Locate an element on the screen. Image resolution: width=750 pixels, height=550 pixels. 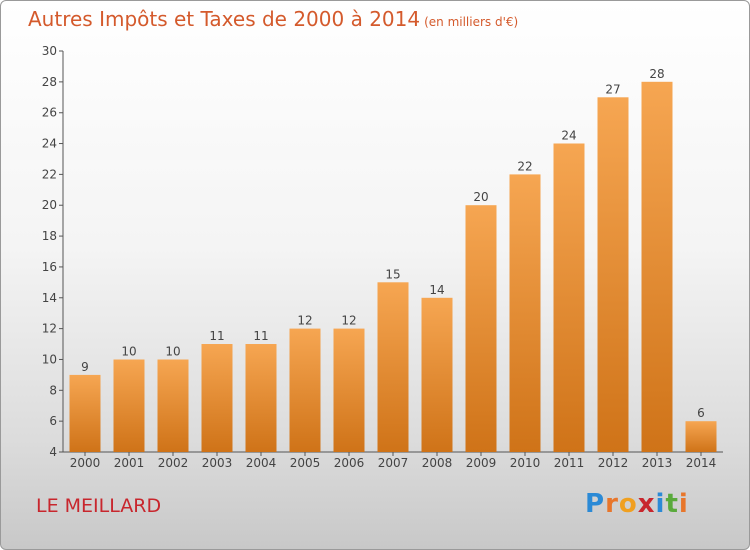
y-tick-label: 26 is located at coordinates (49, 113).